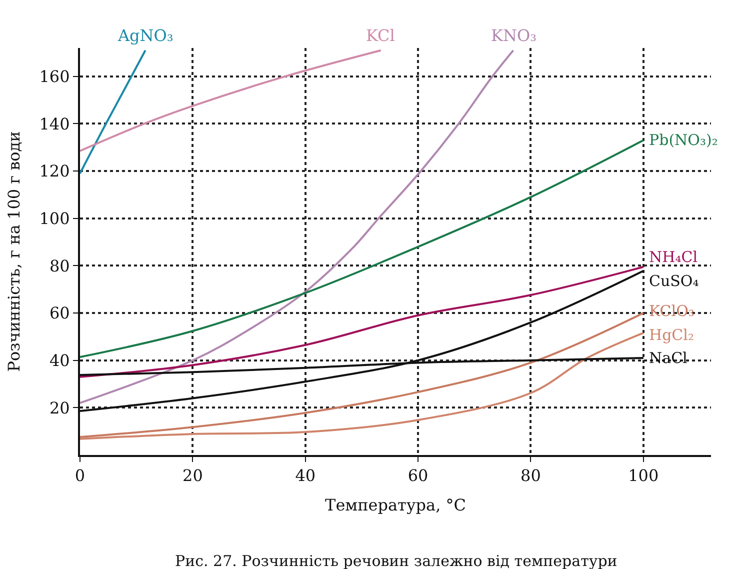  What do you see at coordinates (54, 76) in the screenshot?
I see `y-tick-label: 160` at bounding box center [54, 76].